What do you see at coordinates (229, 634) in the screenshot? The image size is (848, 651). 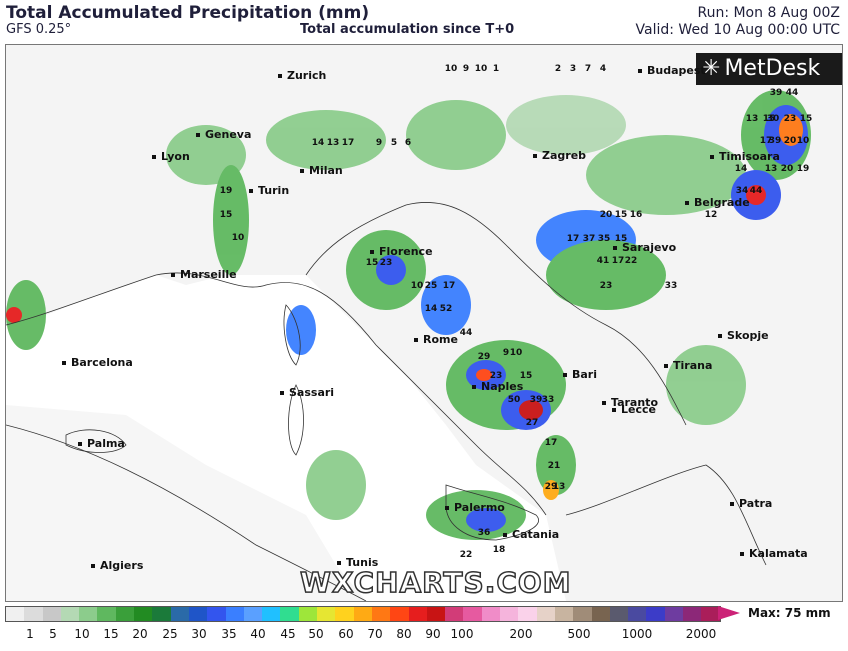 I see `legend-tick-label: 35` at bounding box center [229, 634].